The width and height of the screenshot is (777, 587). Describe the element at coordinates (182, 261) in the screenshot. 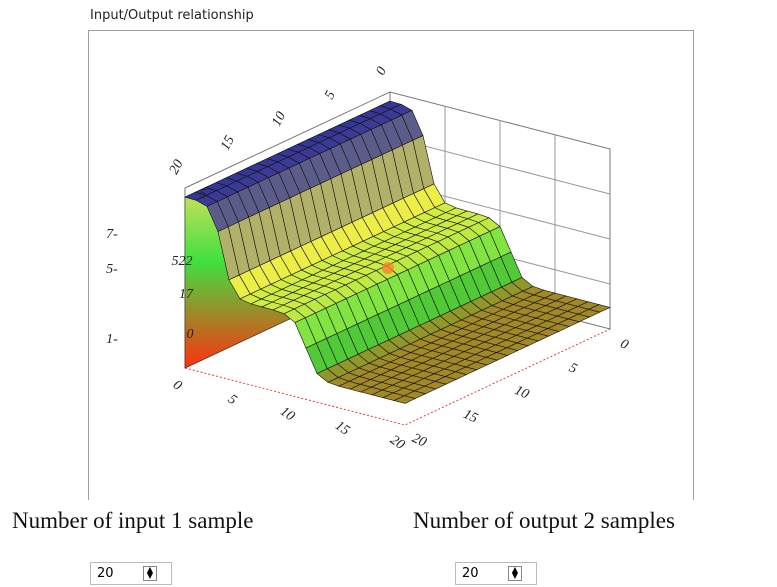

I see `z-label: 522` at that location.